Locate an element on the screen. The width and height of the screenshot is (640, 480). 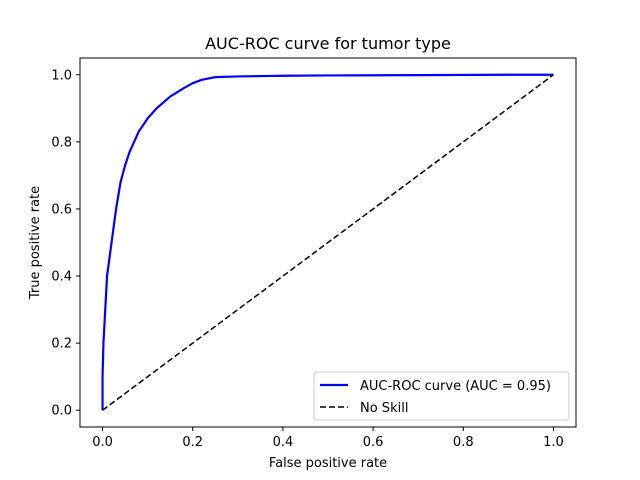
x-tick-label: 0.4 is located at coordinates (283, 442).